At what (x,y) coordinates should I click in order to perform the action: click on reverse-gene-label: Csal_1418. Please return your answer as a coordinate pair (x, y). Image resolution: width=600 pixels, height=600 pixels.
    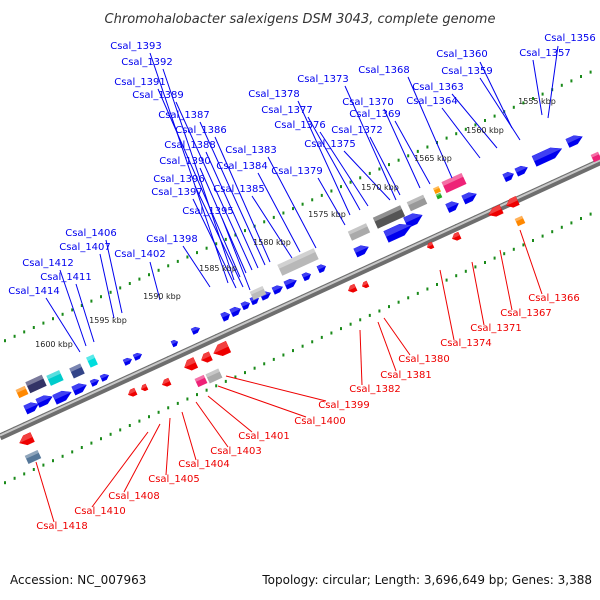
    Looking at the image, I should click on (62, 526).